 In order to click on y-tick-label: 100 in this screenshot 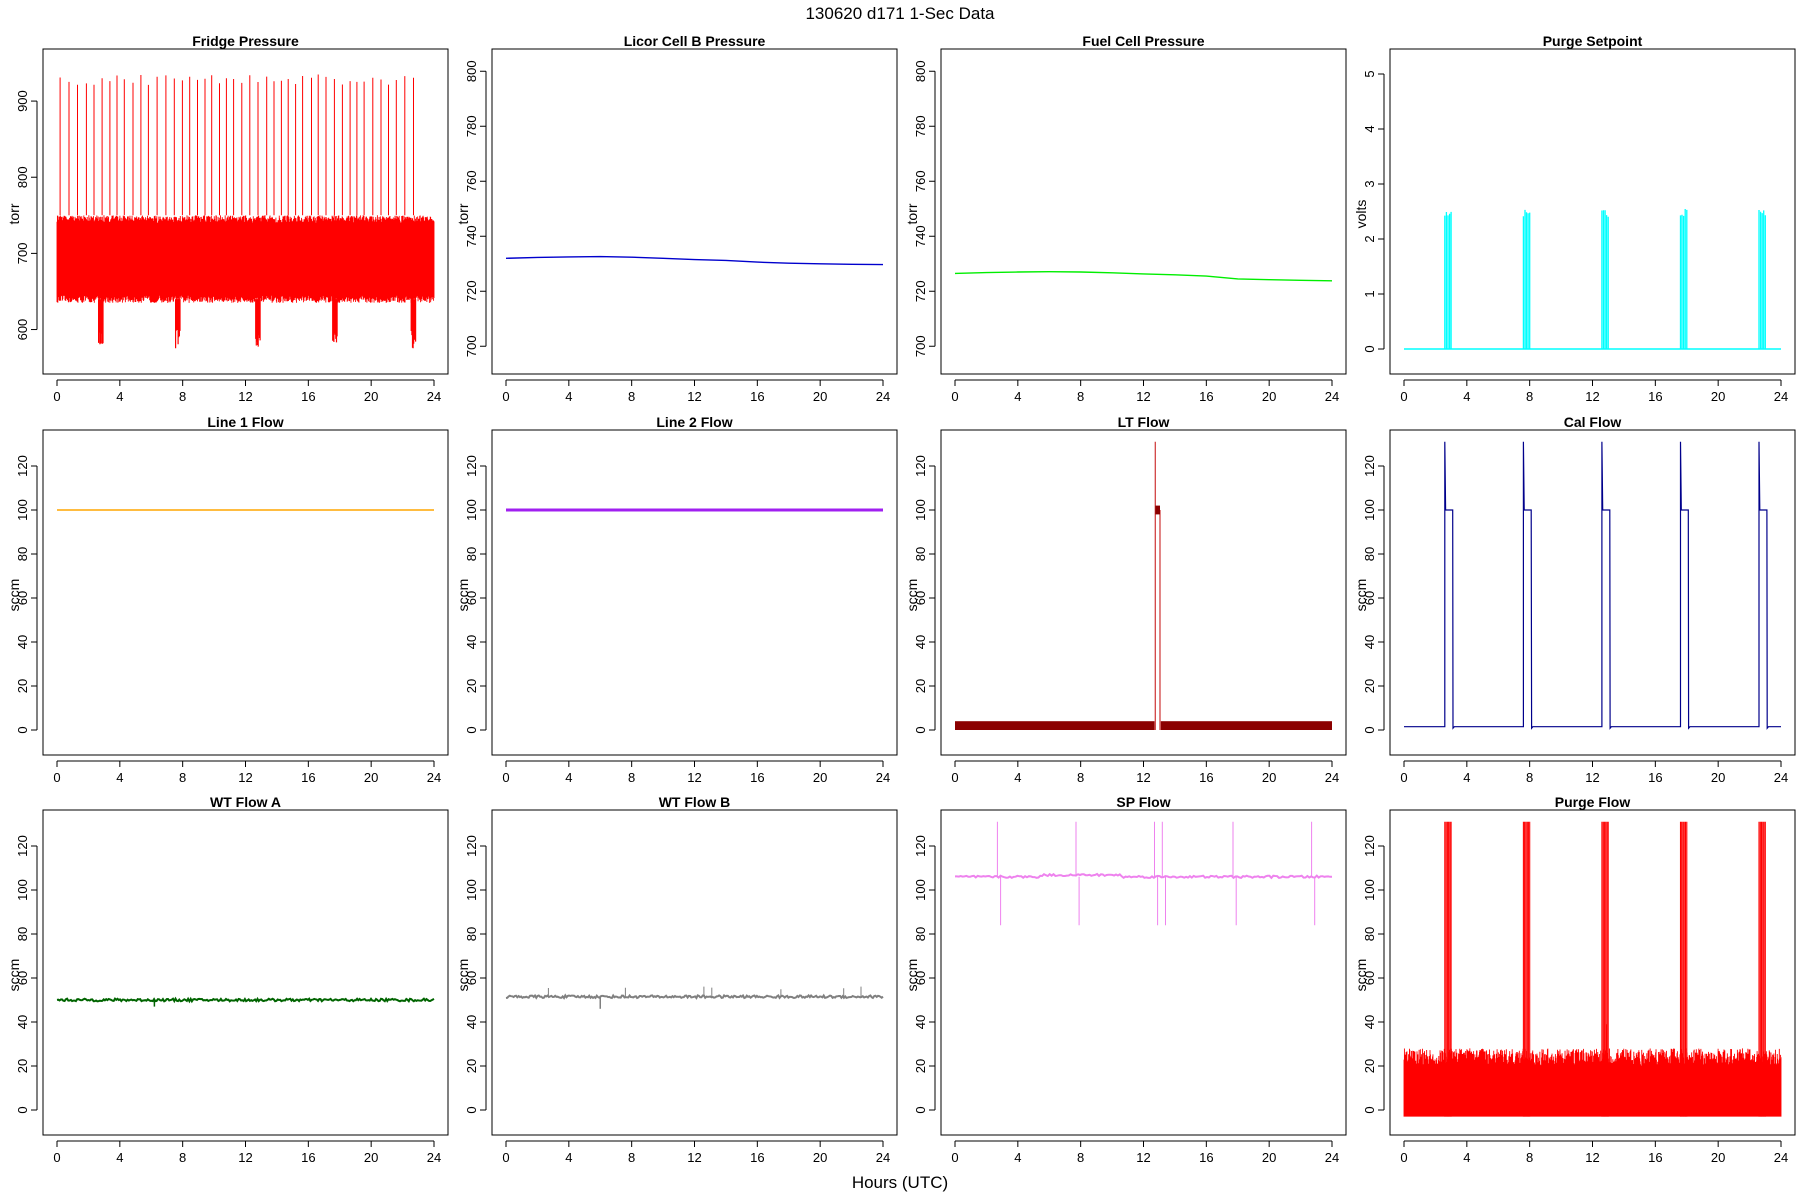, I will do `click(471, 510)`.